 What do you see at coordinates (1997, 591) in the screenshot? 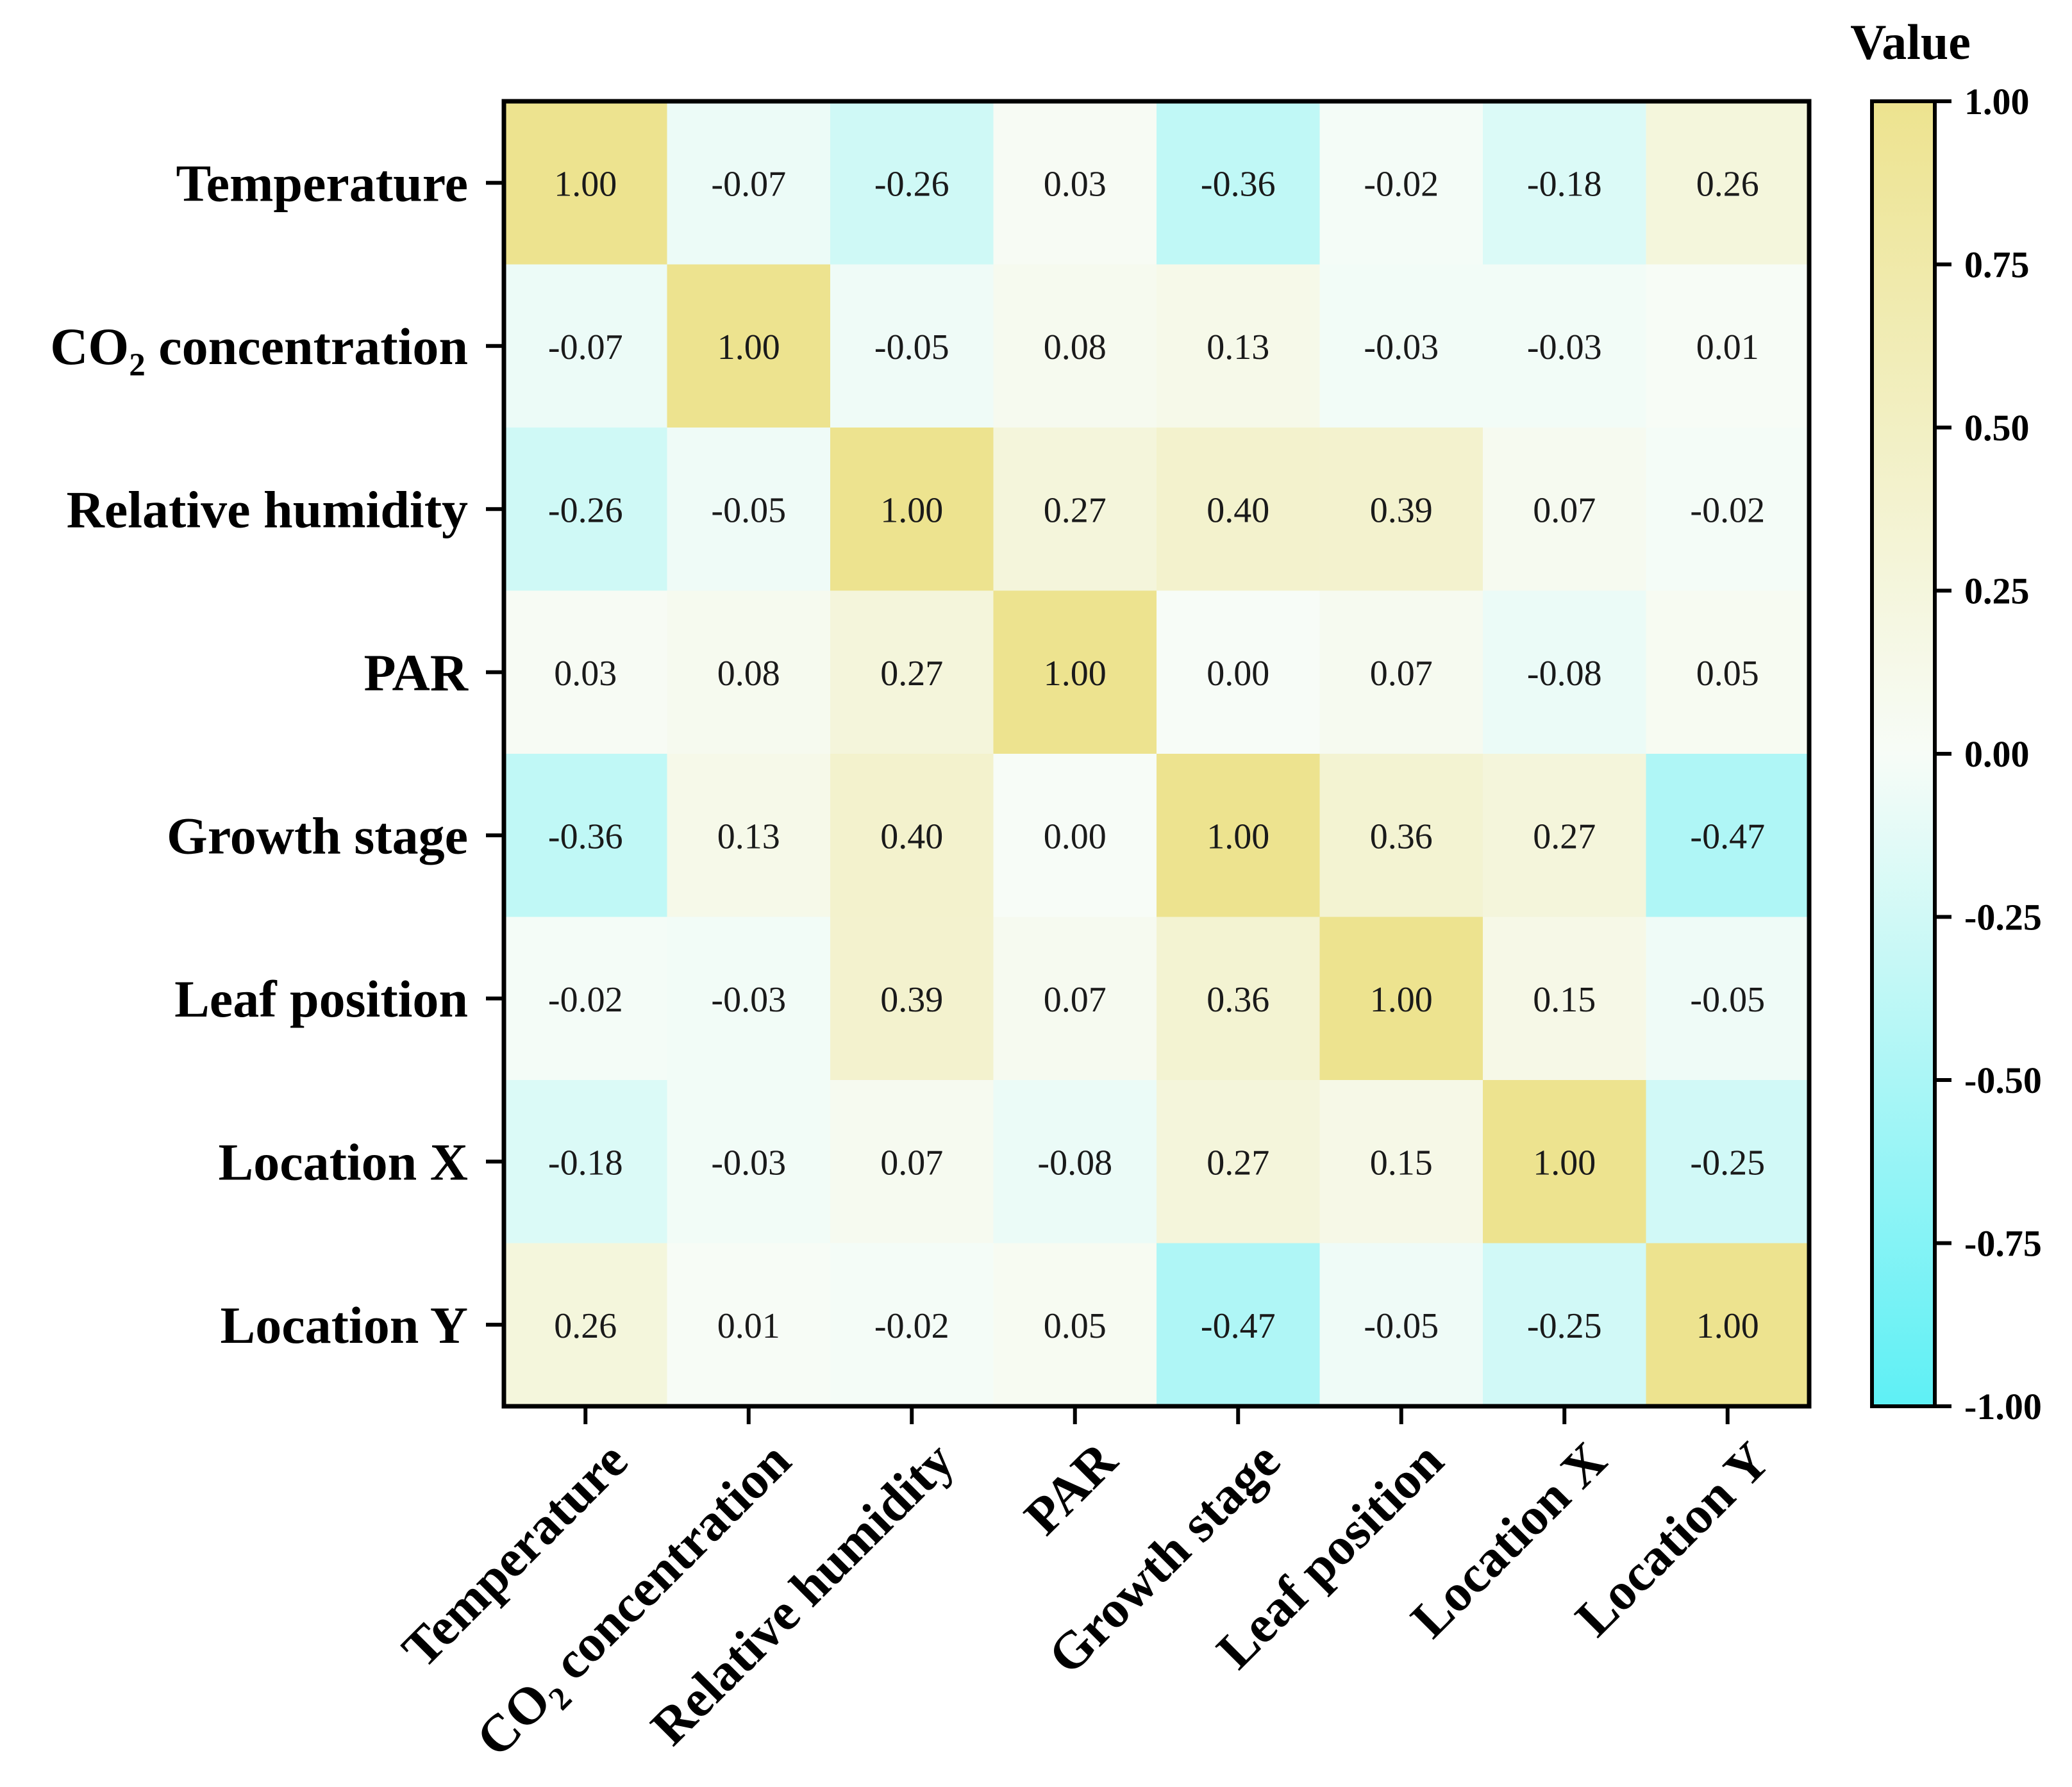
I see `colorbar-tick-label: 0.25` at bounding box center [1997, 591].